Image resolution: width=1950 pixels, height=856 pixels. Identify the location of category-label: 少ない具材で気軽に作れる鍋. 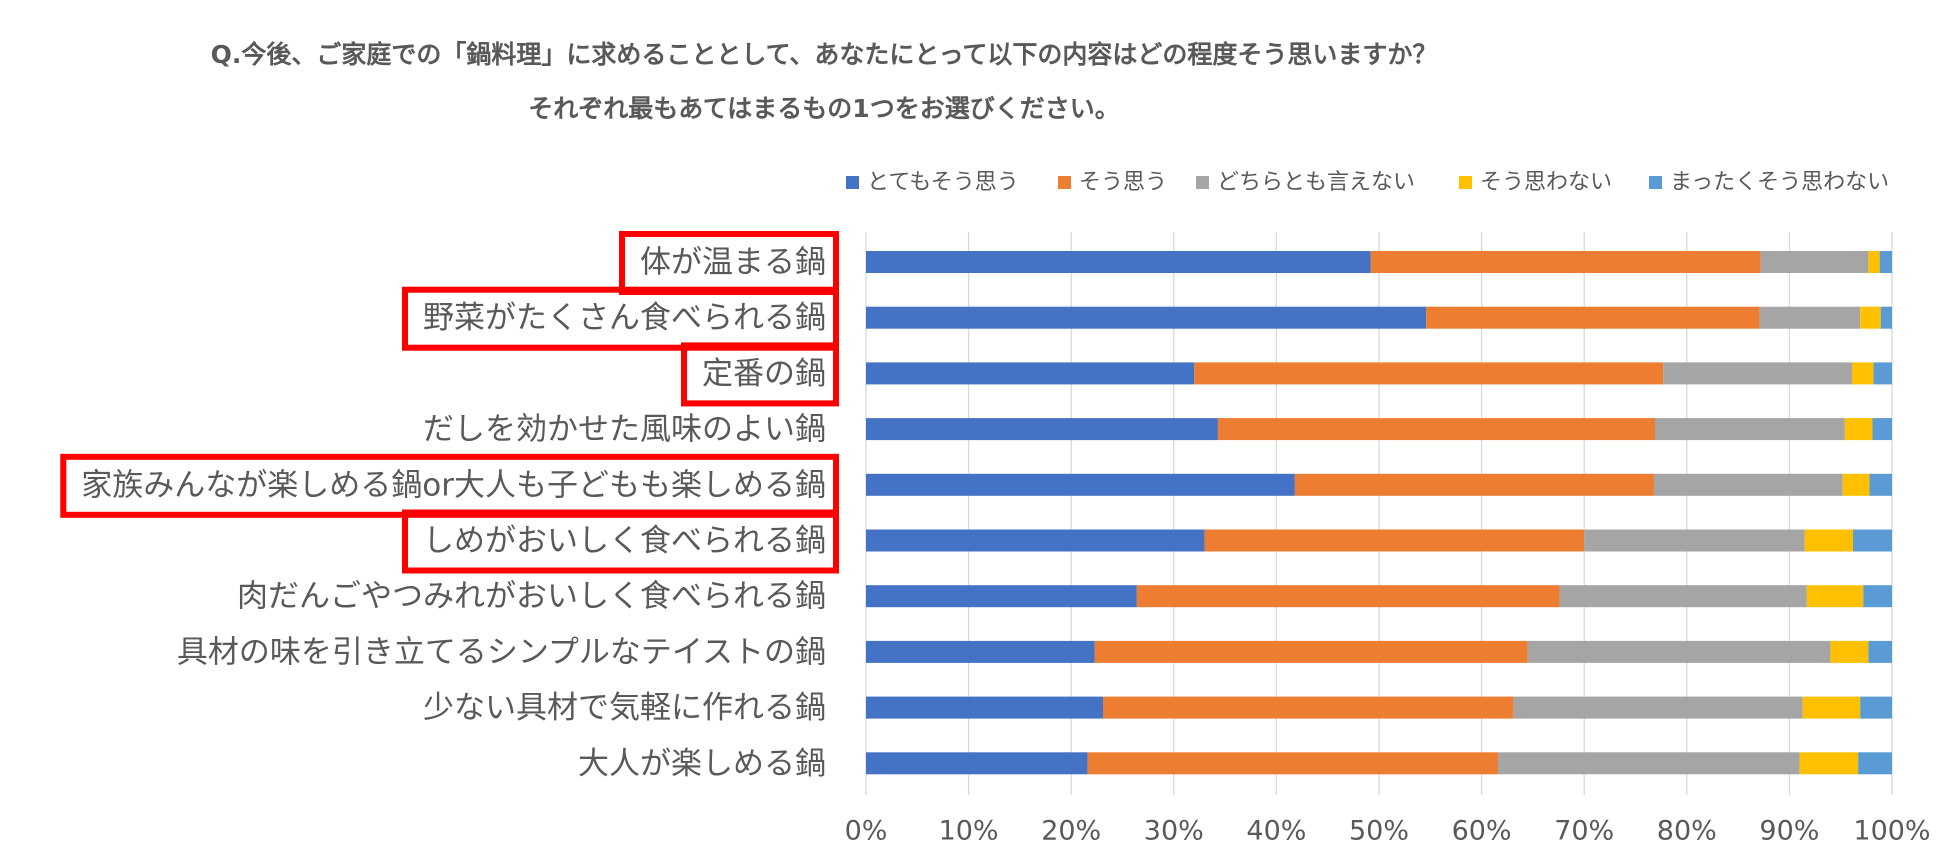
(624, 708).